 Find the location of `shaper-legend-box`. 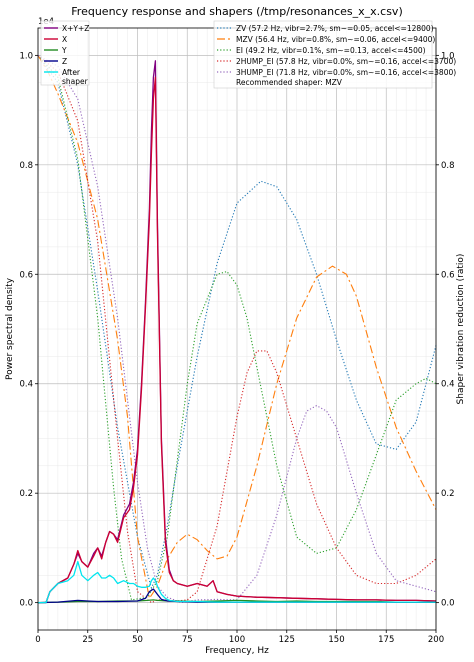

shaper-legend-box is located at coordinates (323, 54).